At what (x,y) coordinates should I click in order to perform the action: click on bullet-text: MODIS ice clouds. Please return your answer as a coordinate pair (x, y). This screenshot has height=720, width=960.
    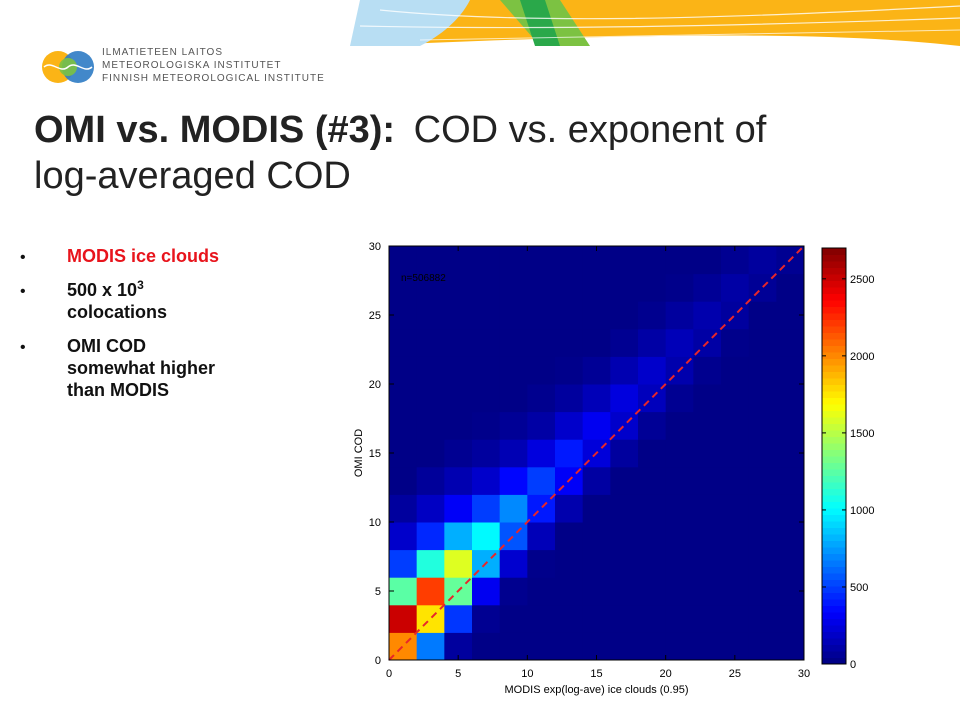
    Looking at the image, I should click on (143, 256).